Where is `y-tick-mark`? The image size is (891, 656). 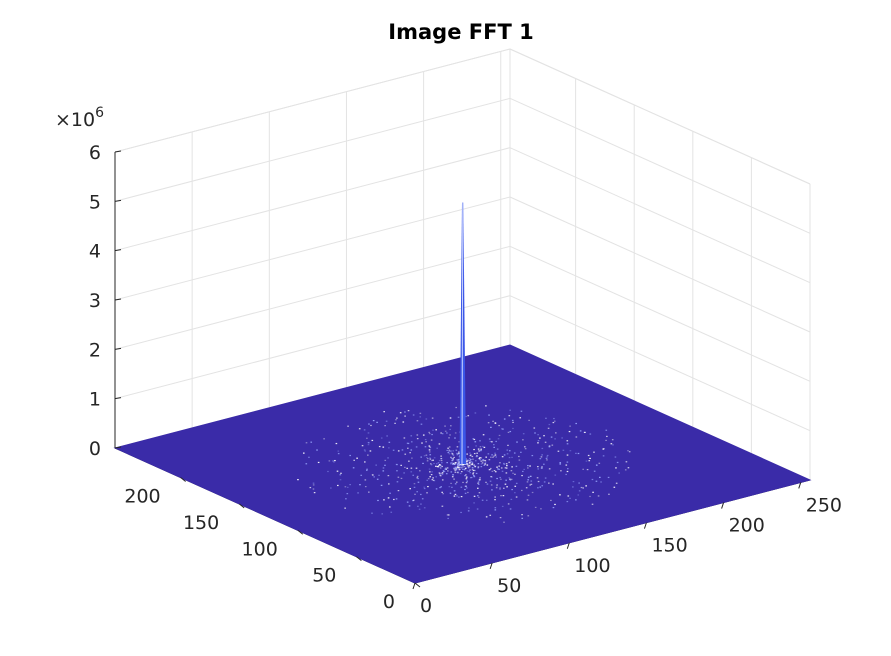 y-tick-mark is located at coordinates (417, 585).